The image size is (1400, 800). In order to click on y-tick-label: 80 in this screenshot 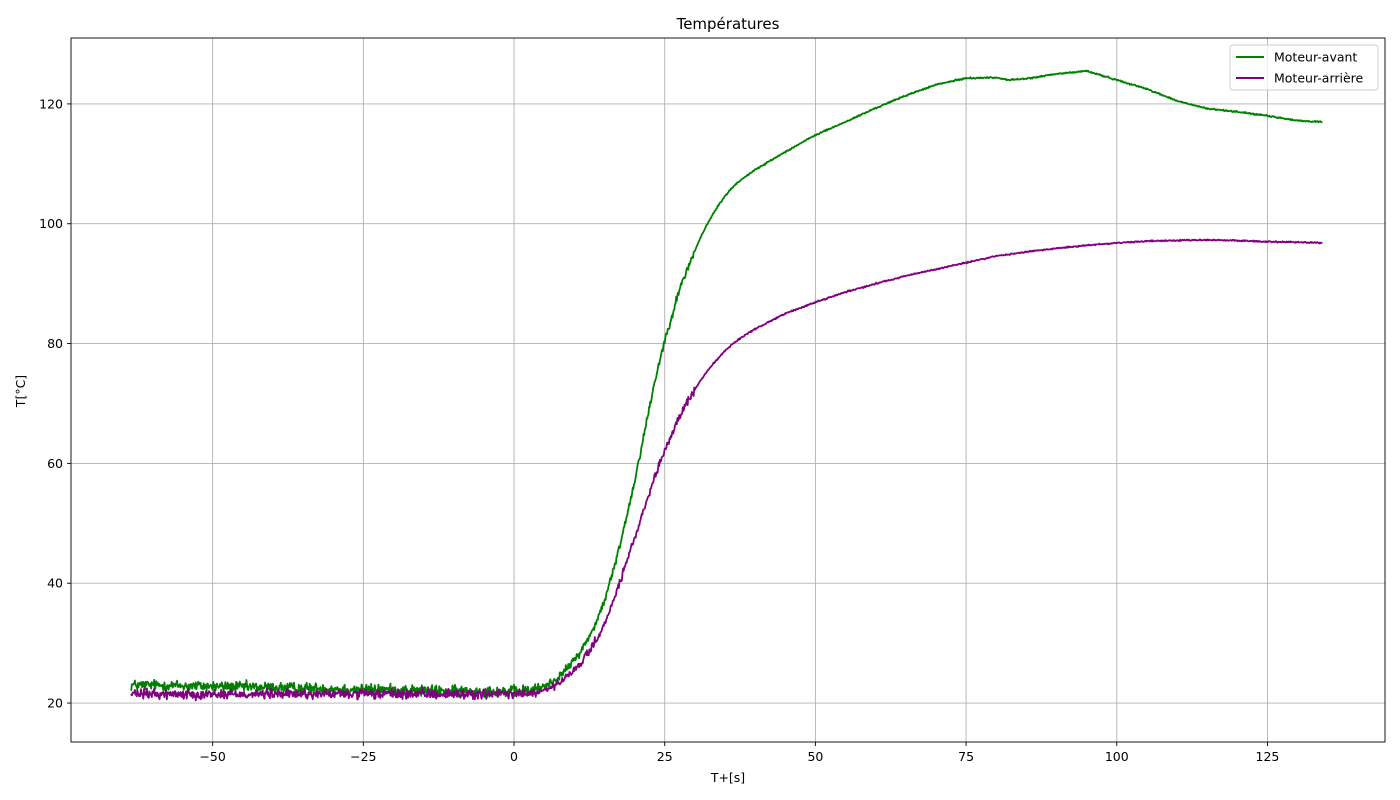, I will do `click(55, 343)`.